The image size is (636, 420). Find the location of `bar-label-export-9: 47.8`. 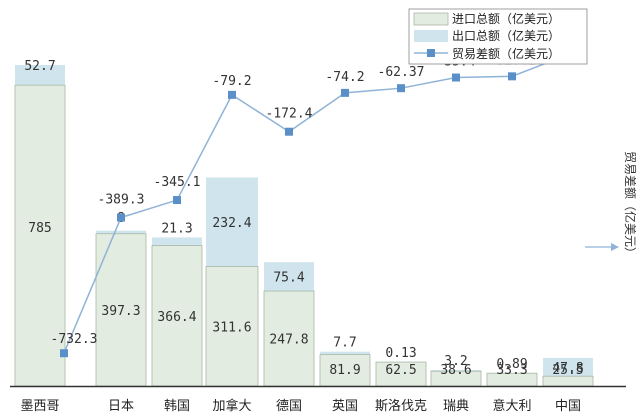

bar-label-export-9: 47.8 is located at coordinates (567, 368).